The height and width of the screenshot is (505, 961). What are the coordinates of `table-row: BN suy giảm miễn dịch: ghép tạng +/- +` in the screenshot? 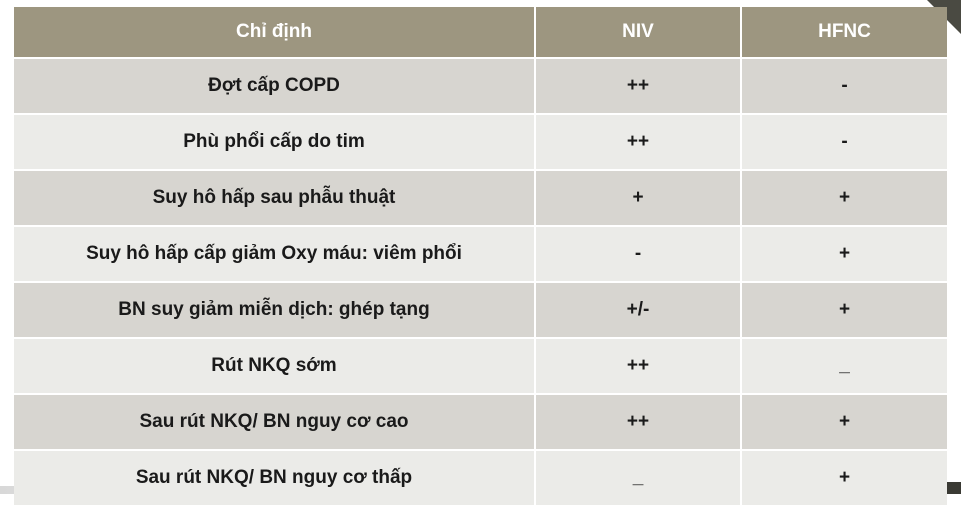 It's located at (480, 309).